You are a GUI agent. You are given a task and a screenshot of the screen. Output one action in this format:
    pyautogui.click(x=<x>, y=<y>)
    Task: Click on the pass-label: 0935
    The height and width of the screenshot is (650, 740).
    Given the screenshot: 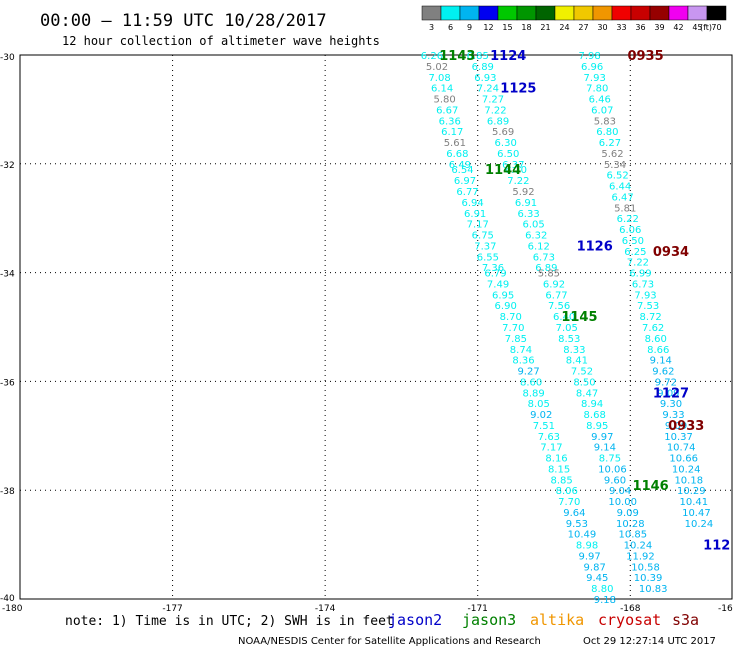 What is the action you would take?
    pyautogui.click(x=645, y=56)
    